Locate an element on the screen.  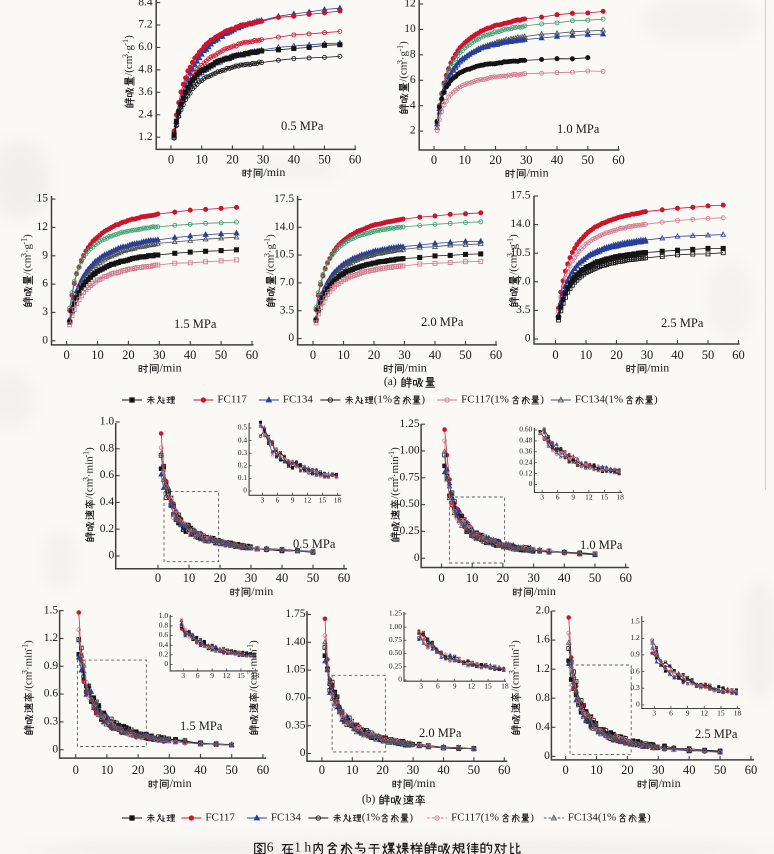
svg-text: 0.6 is located at coordinates (51, 694).